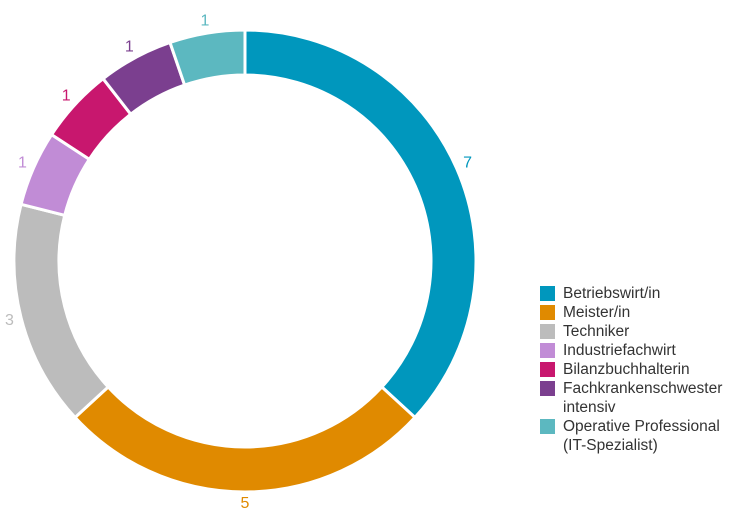 The width and height of the screenshot is (745, 516). I want to click on legend-item: Betriebswirt/in, so click(642, 293).